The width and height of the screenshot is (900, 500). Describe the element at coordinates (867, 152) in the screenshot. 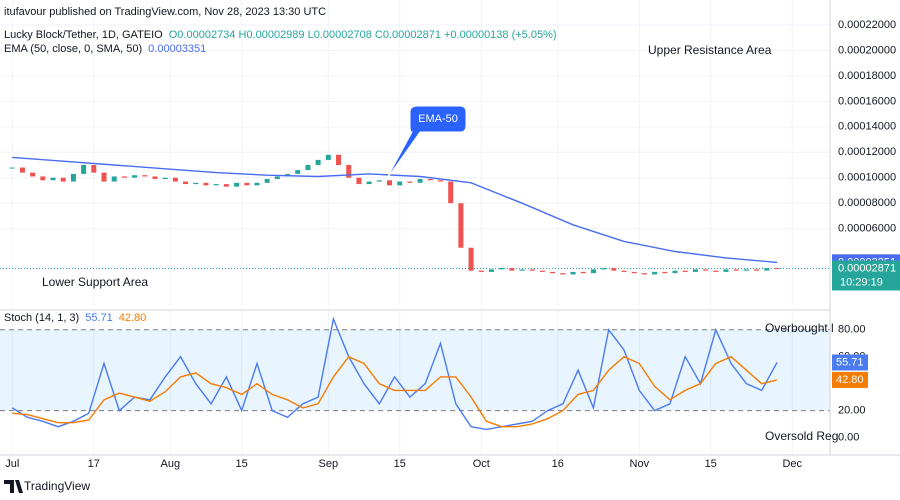

I see `y-tick-label: 0.00012000` at that location.